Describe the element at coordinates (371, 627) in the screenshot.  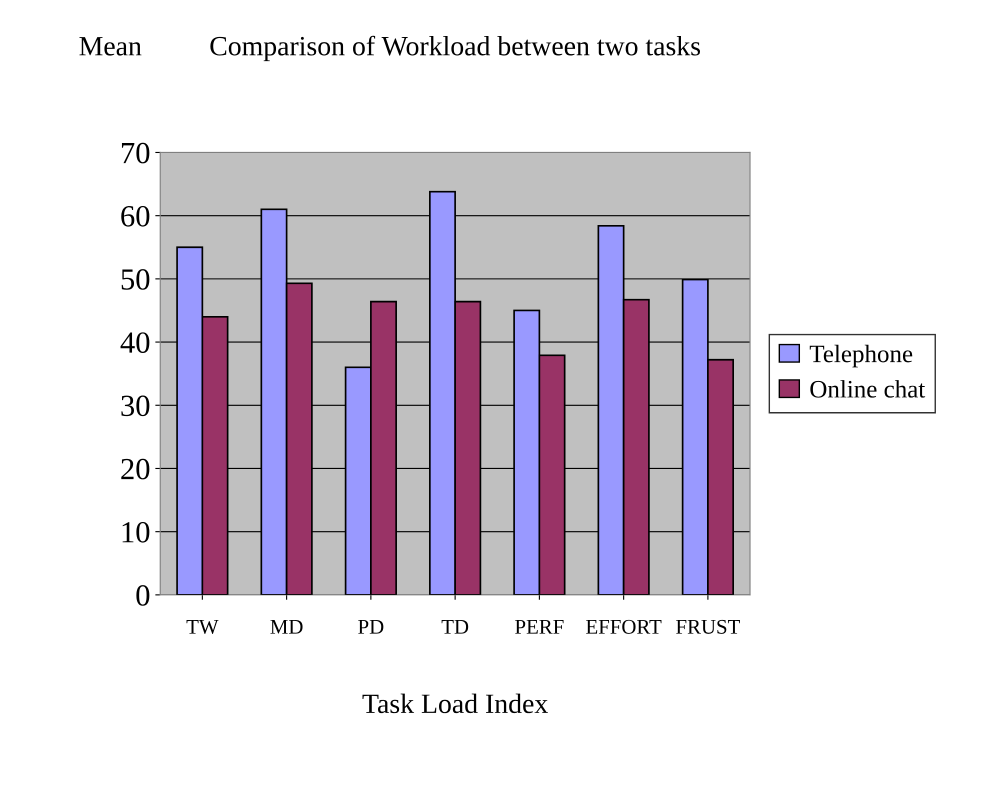
I see `x-tick-label: PD` at that location.